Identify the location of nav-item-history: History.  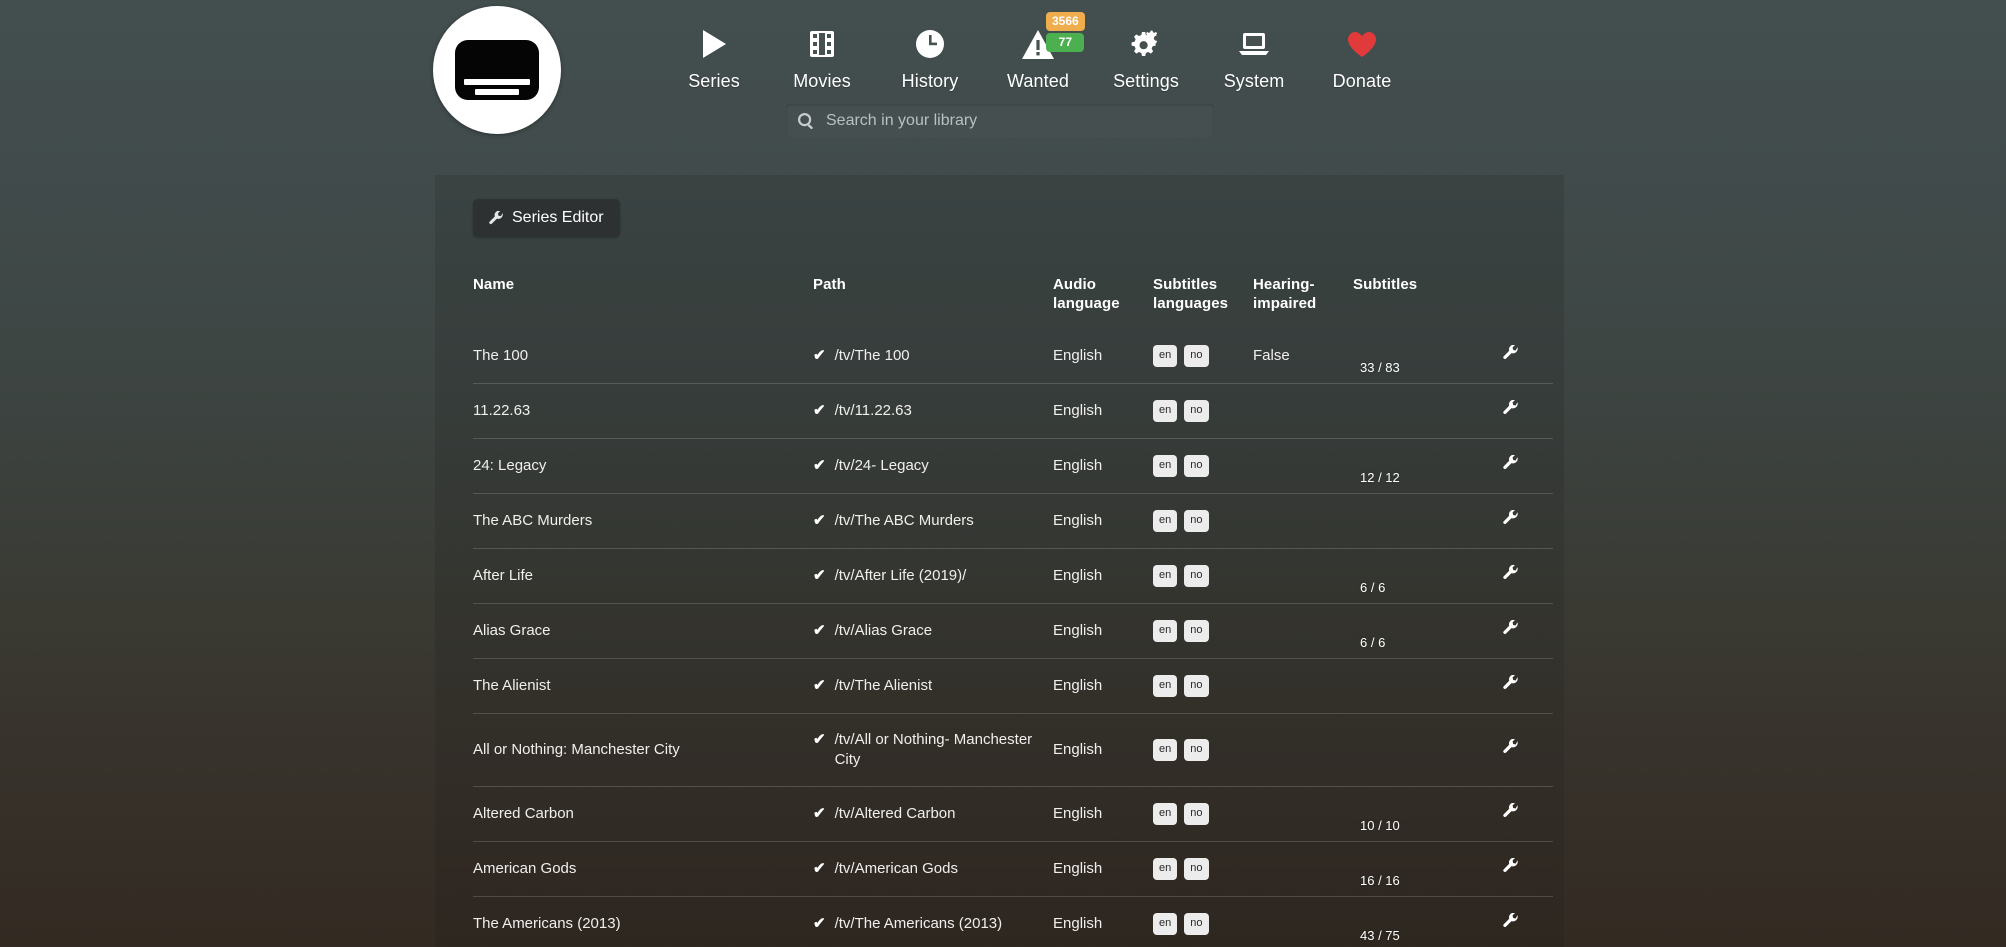
(930, 55).